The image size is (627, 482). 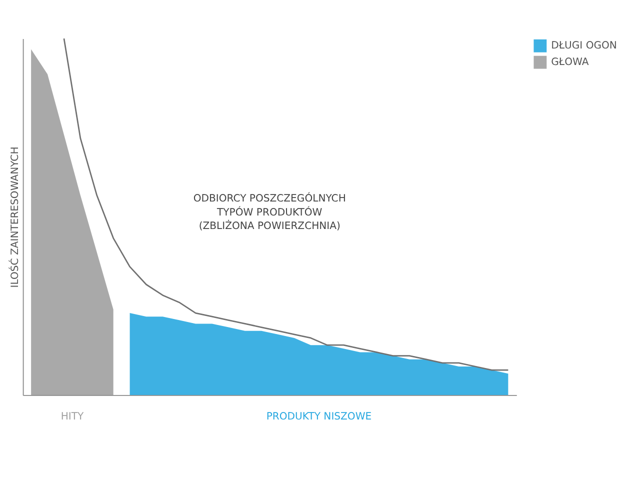 I want to click on annotation: ODBIORCY POSZCZEGÓLNYCH TYPÓW PRODUKTÓW (ZBLIŻONA POWIERZCHNIA), so click(x=269, y=212).